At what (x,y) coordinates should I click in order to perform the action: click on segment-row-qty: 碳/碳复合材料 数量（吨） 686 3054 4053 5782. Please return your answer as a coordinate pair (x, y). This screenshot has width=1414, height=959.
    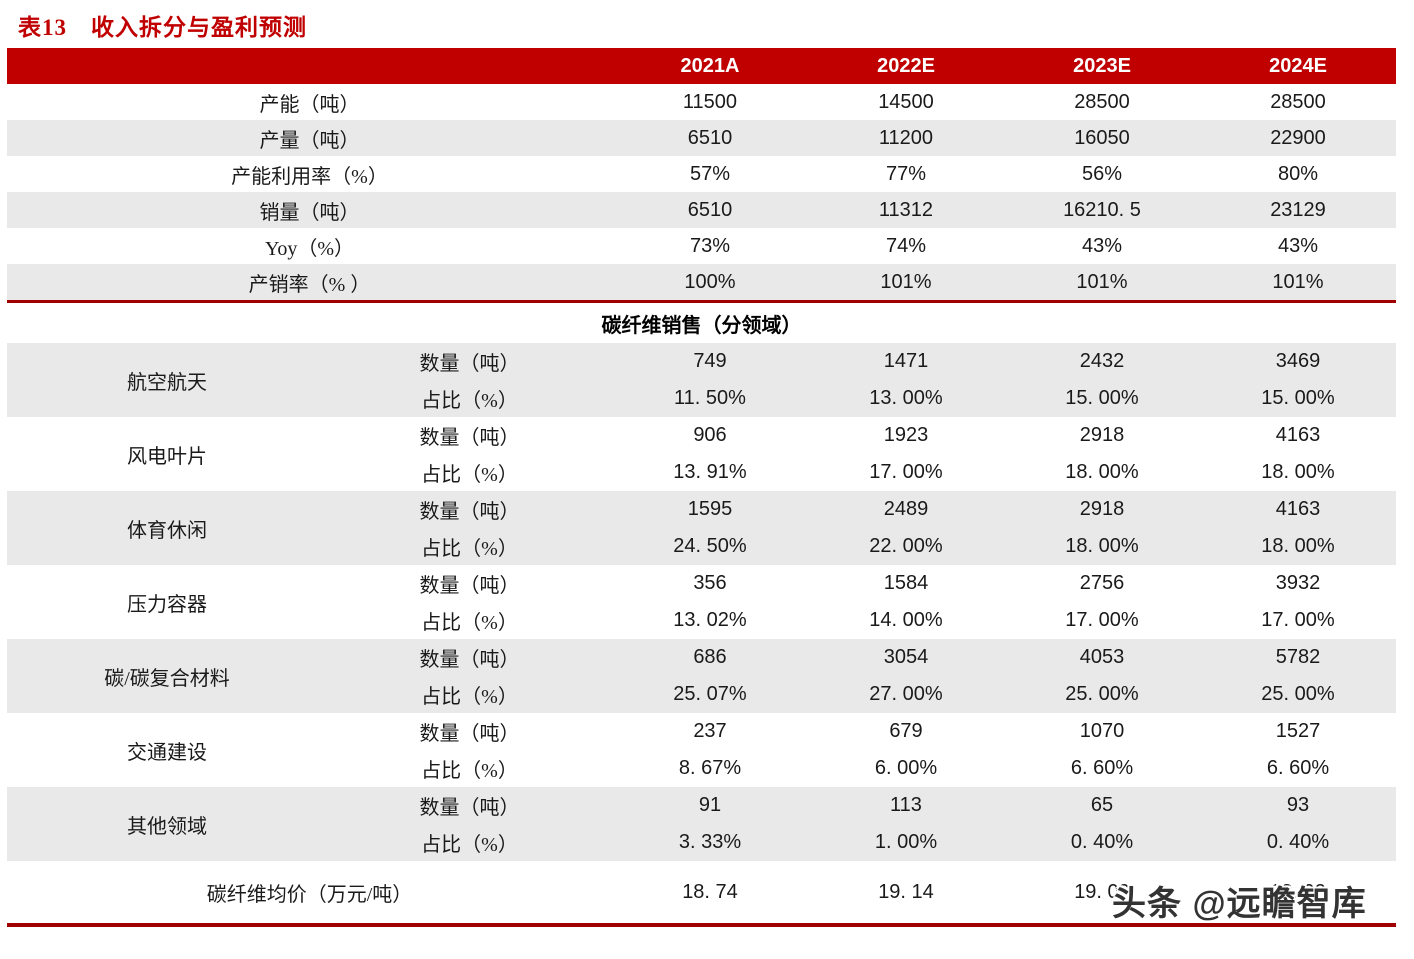
    Looking at the image, I should click on (701, 676).